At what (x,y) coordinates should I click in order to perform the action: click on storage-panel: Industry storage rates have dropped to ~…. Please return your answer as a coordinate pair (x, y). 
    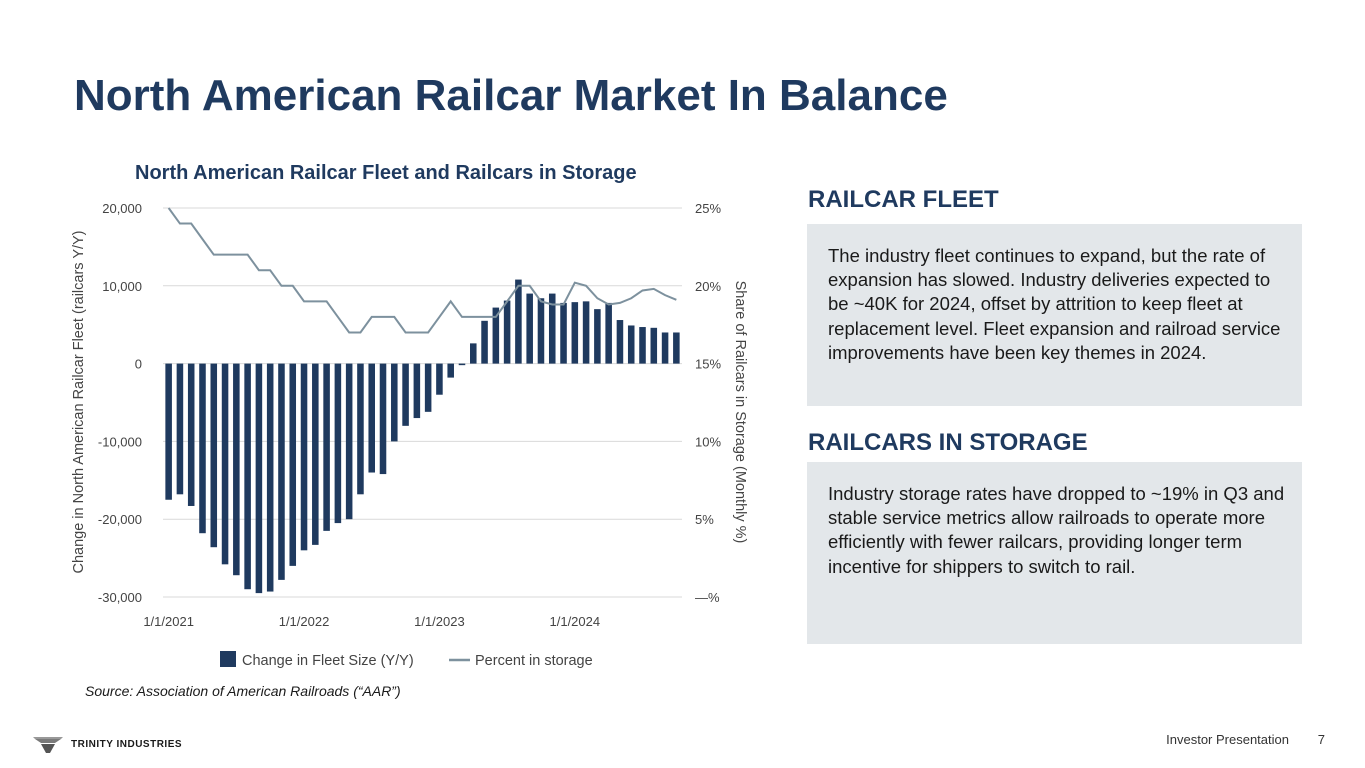
    Looking at the image, I should click on (1054, 553).